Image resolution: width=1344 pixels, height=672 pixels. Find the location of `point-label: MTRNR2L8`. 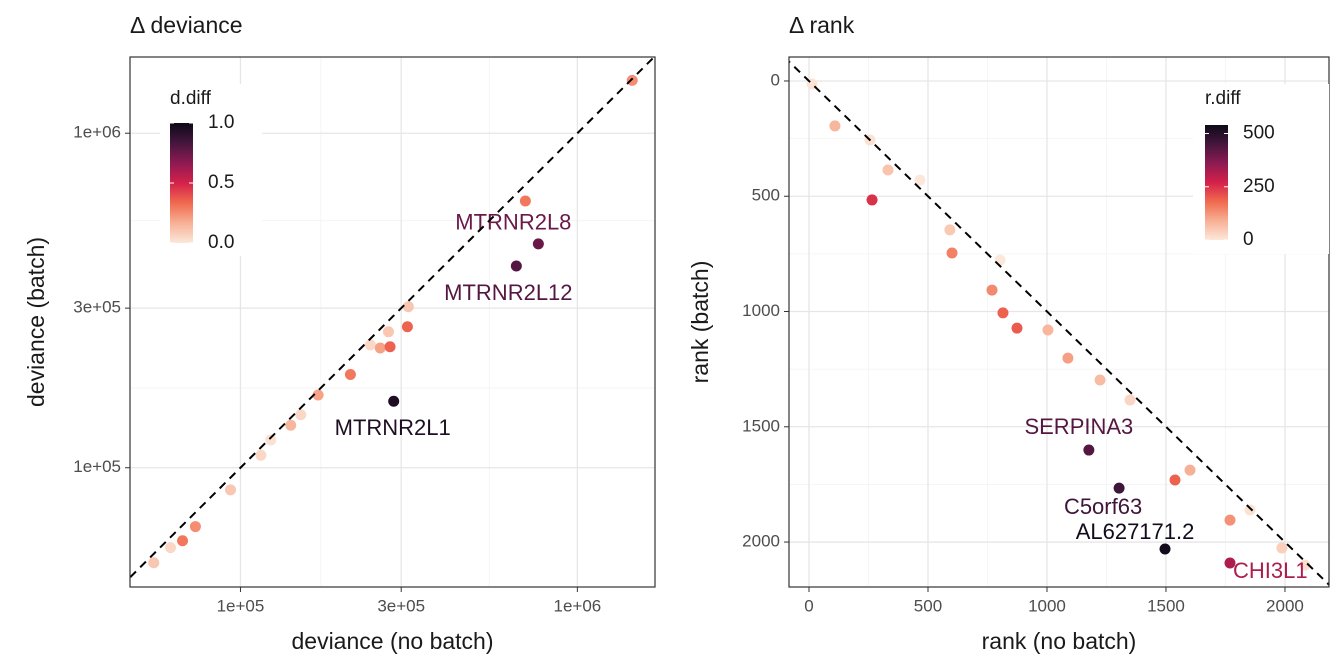

point-label: MTRNR2L8 is located at coordinates (513, 222).